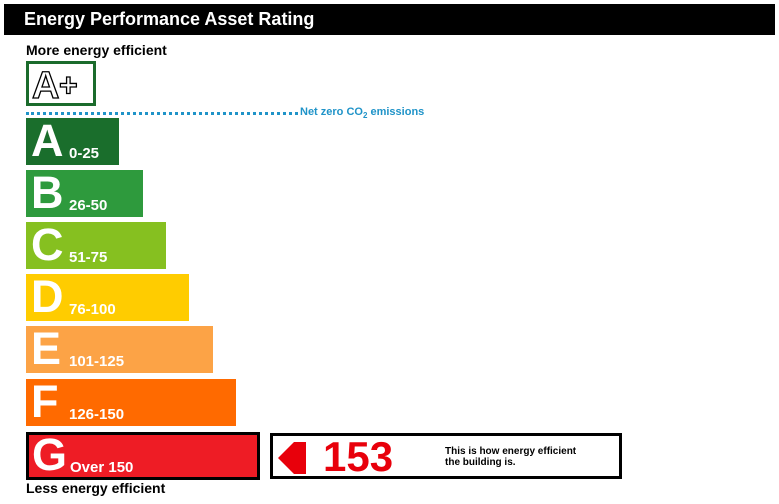 The width and height of the screenshot is (779, 504). What do you see at coordinates (97, 414) in the screenshot?
I see `band-range: 126-150` at bounding box center [97, 414].